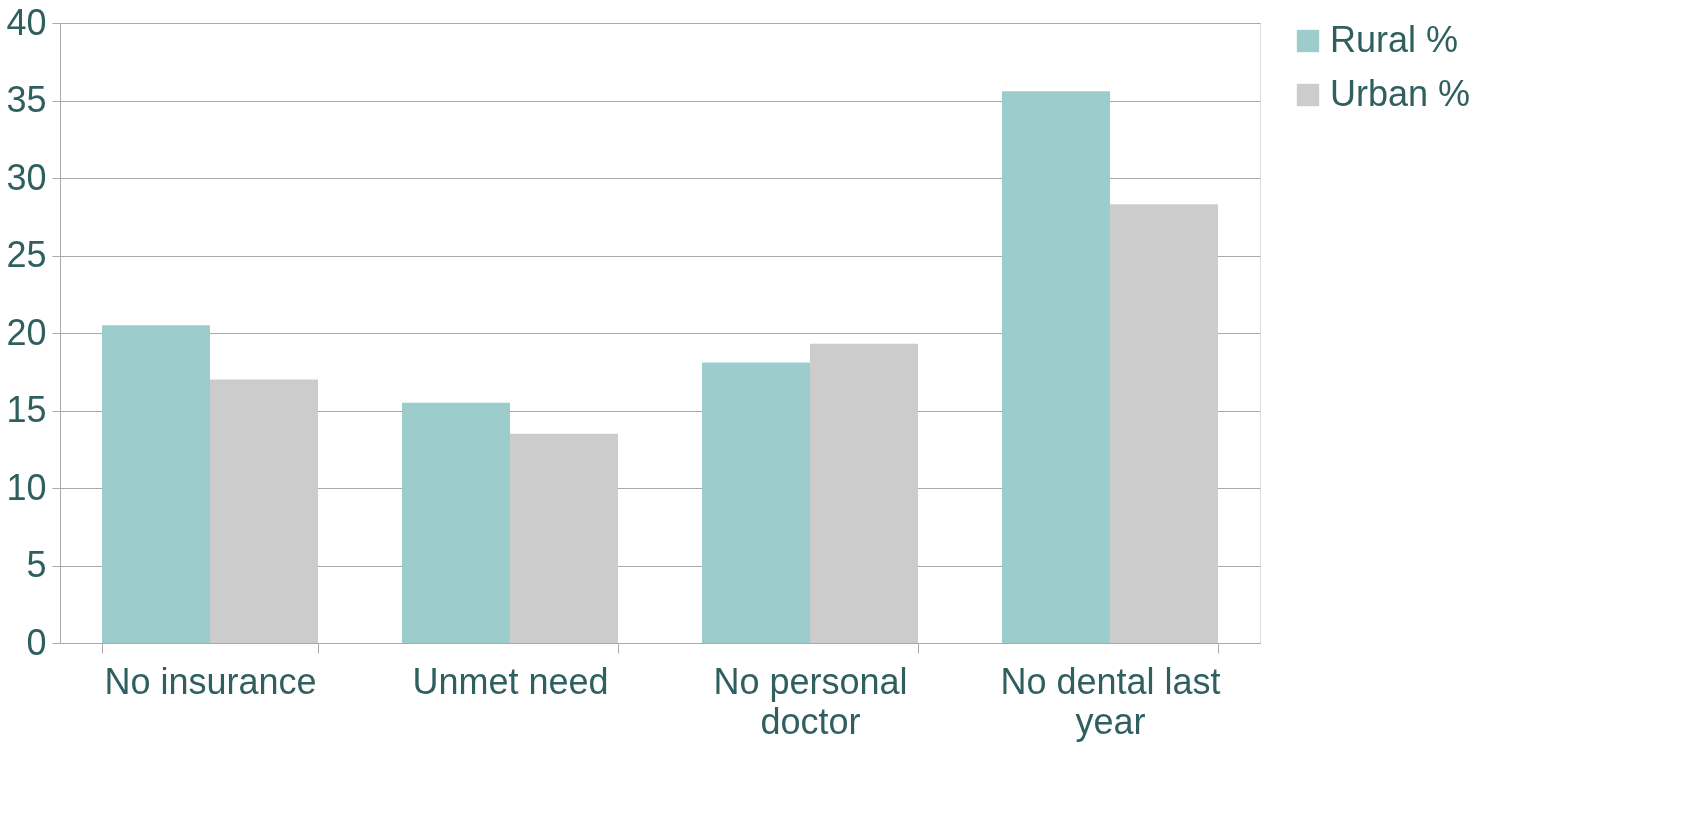 The width and height of the screenshot is (1683, 835). Describe the element at coordinates (36, 642) in the screenshot. I see `y-tick-label: 0` at that location.